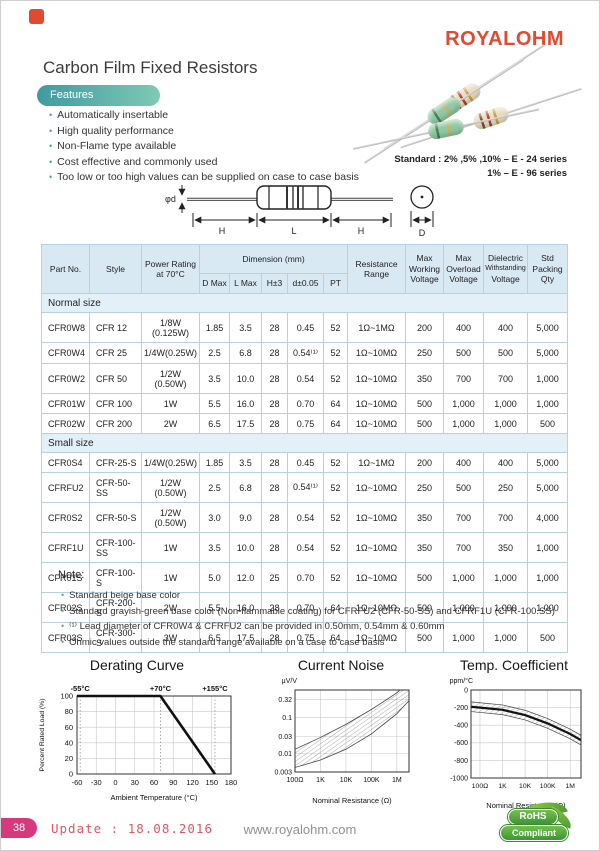 The image size is (600, 851). I want to click on features-pill: Features, so click(98, 95).